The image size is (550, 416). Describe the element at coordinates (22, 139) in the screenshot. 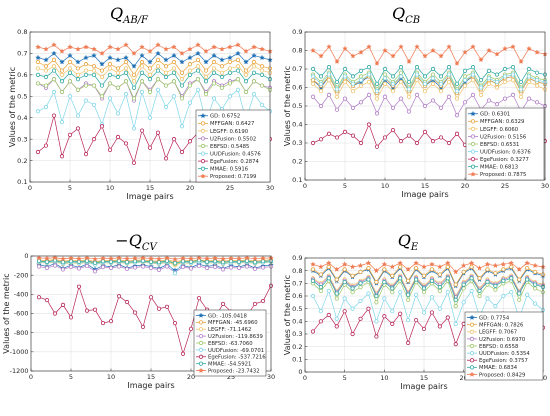

I see `y-tick-label: 0.3` at that location.